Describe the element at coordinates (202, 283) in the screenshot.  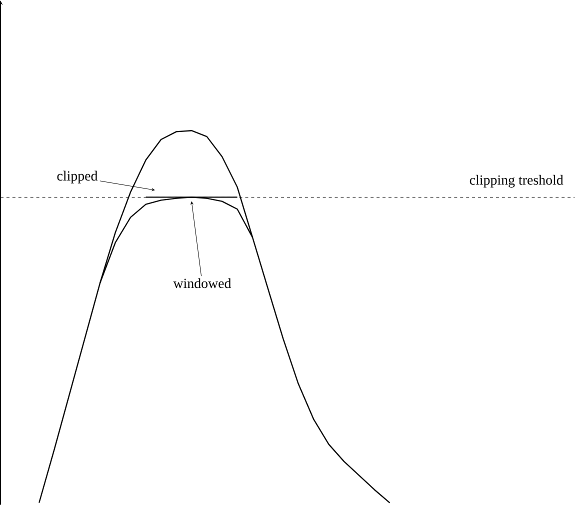
I see `annotation: windowed` at that location.